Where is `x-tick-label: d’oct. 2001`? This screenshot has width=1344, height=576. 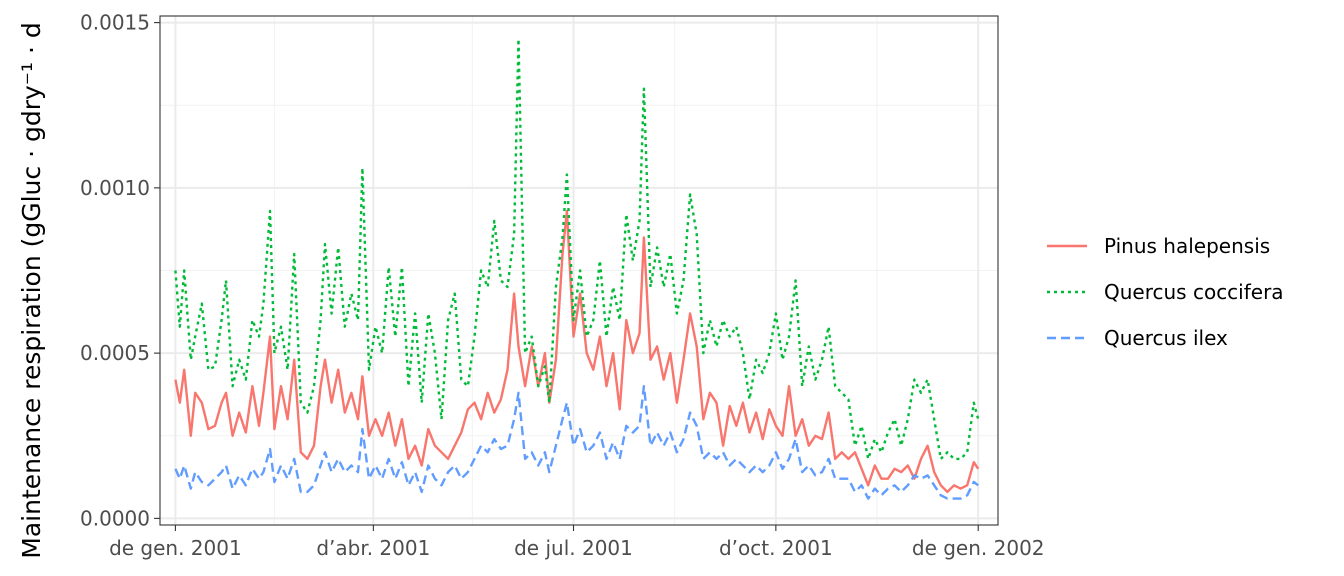
x-tick-label: d’oct. 2001 is located at coordinates (776, 548).